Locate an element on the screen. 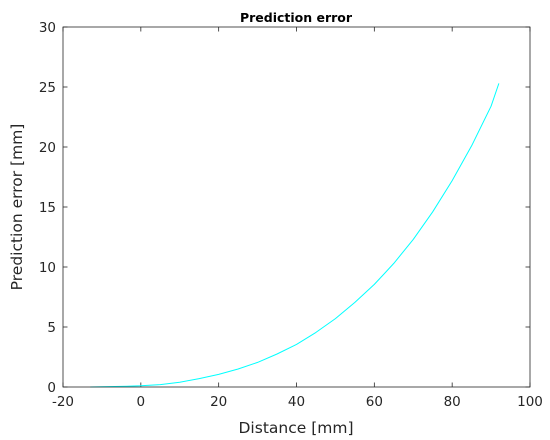 This screenshot has width=550, height=440. y-axis-label: Prediction error [mm] is located at coordinates (17, 207).